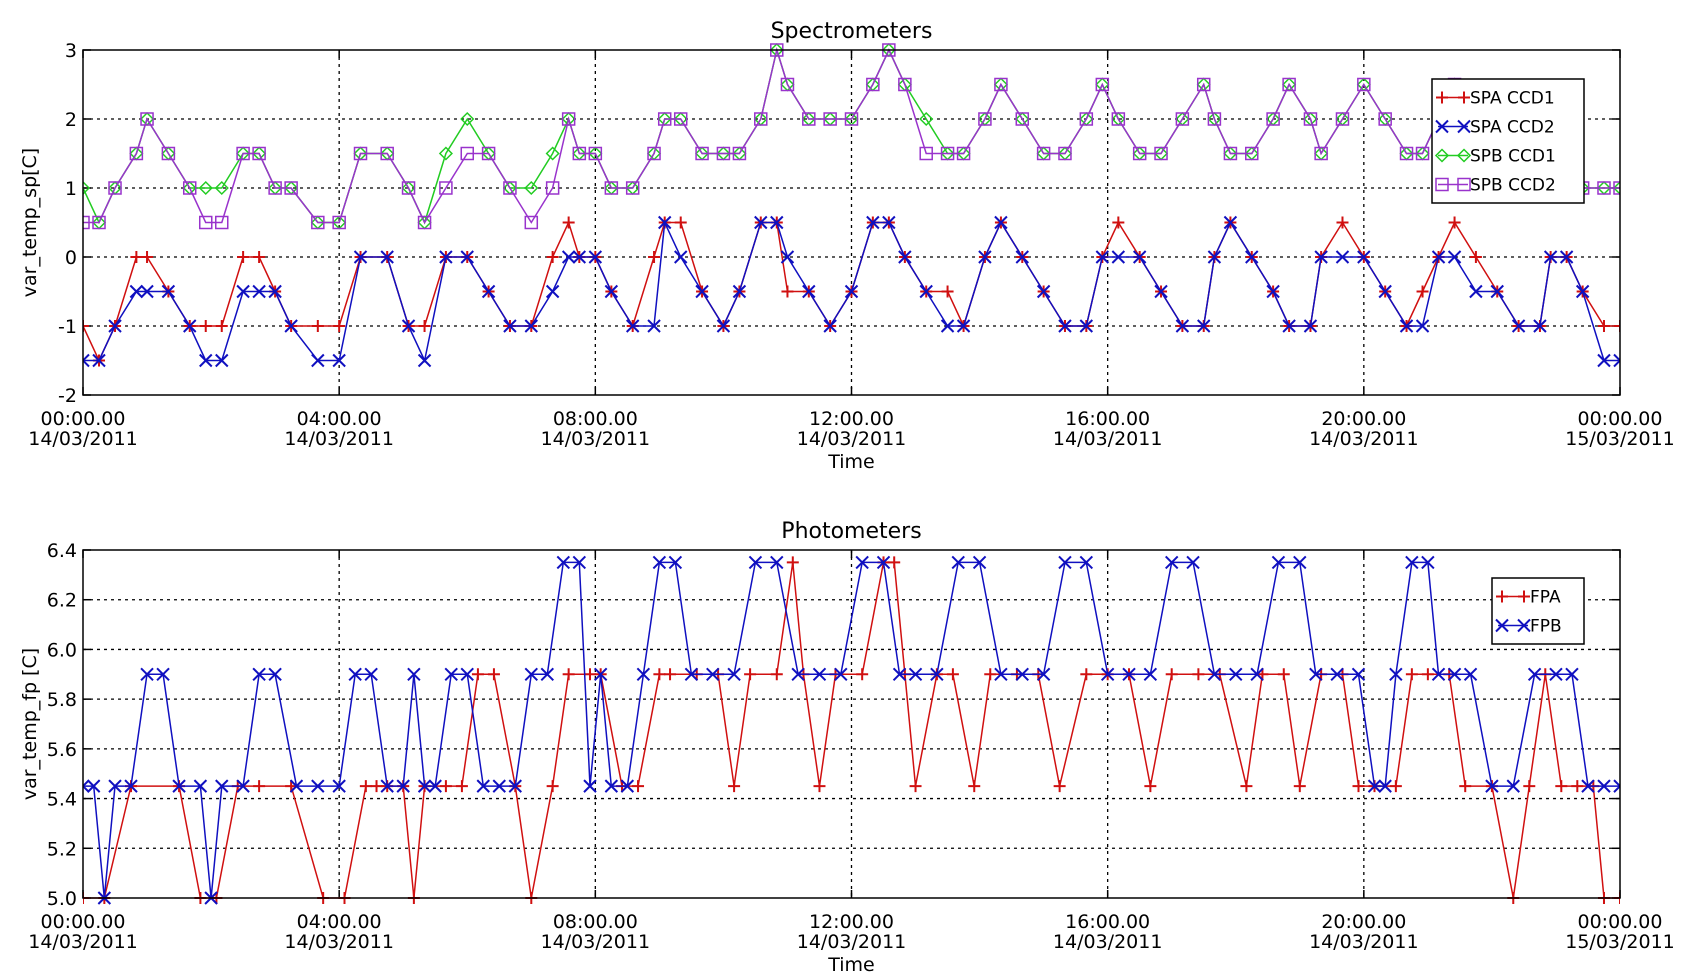 Image resolution: width=1687 pixels, height=979 pixels. What do you see at coordinates (62, 750) in the screenshot?
I see `y-tick-label: 5.6` at bounding box center [62, 750].